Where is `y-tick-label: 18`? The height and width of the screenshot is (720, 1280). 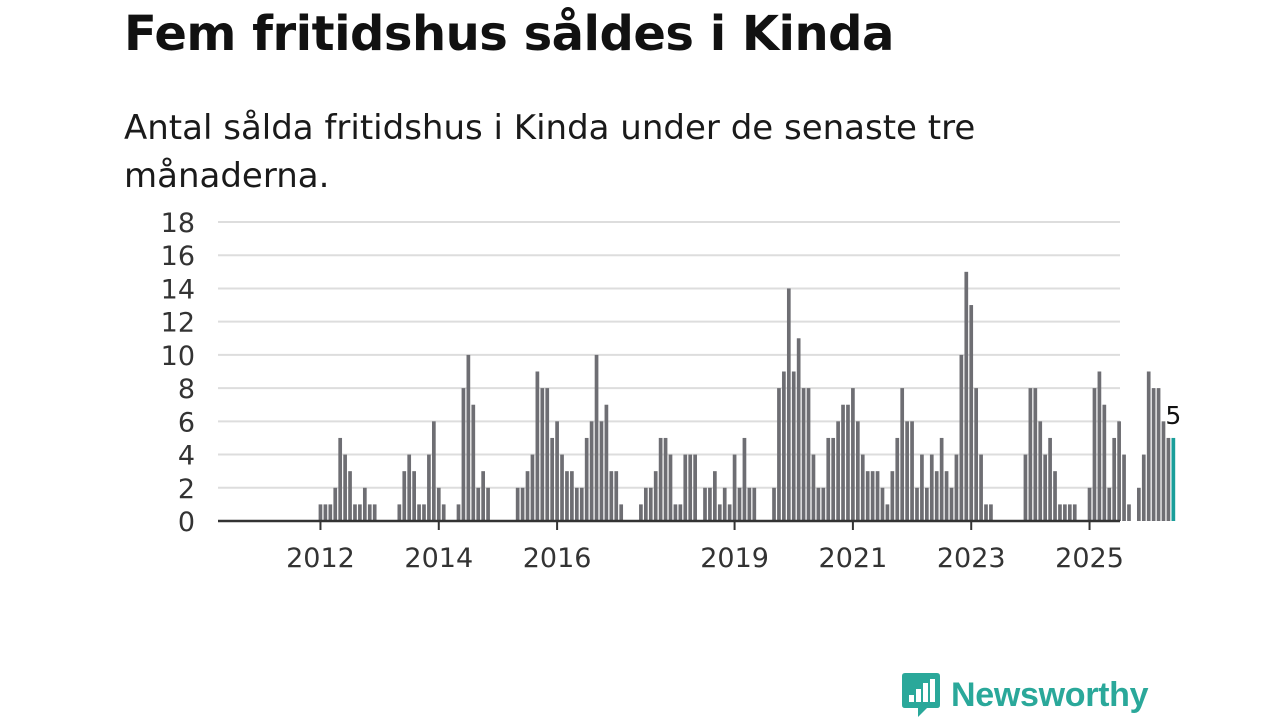
y-tick-label: 18 is located at coordinates (178, 223).